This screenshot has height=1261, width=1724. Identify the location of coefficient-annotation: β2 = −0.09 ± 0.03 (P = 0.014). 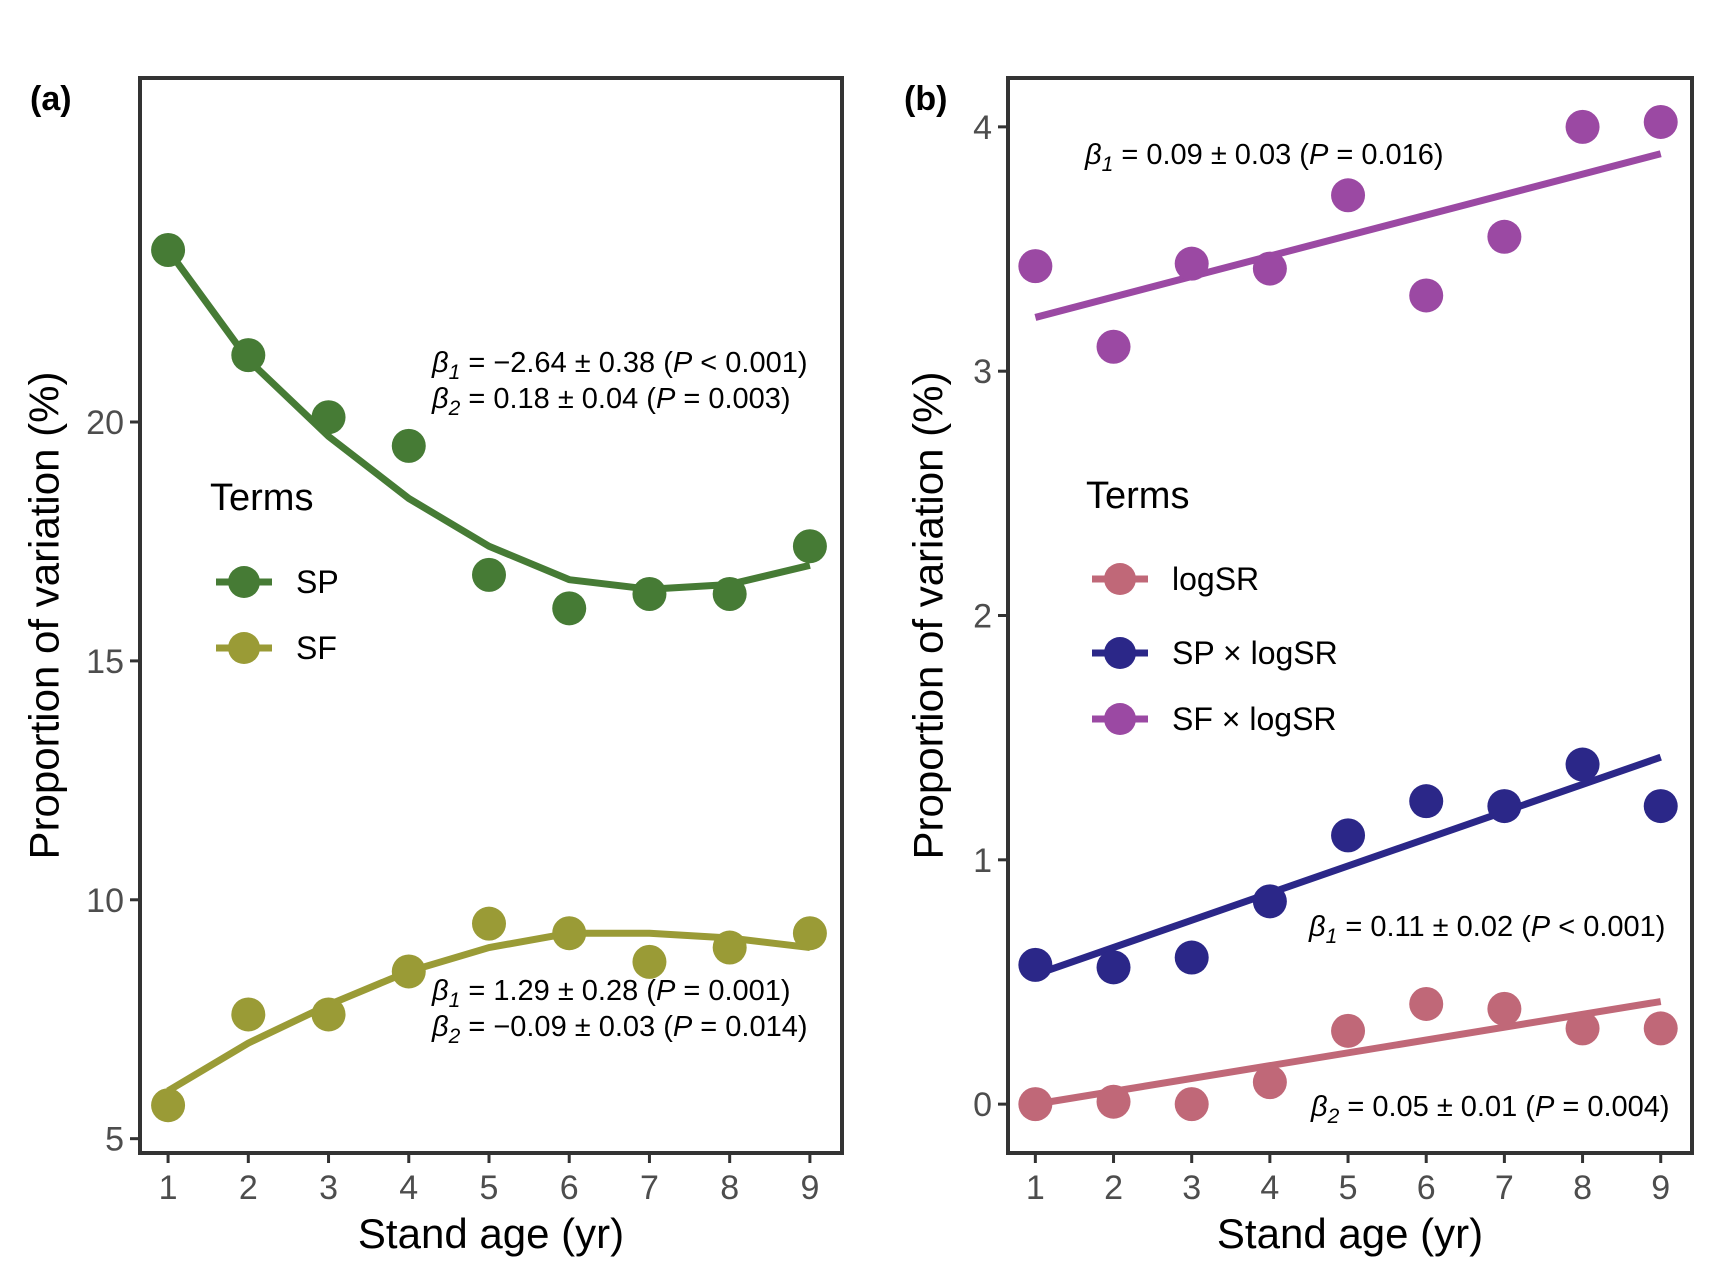
(619, 1029).